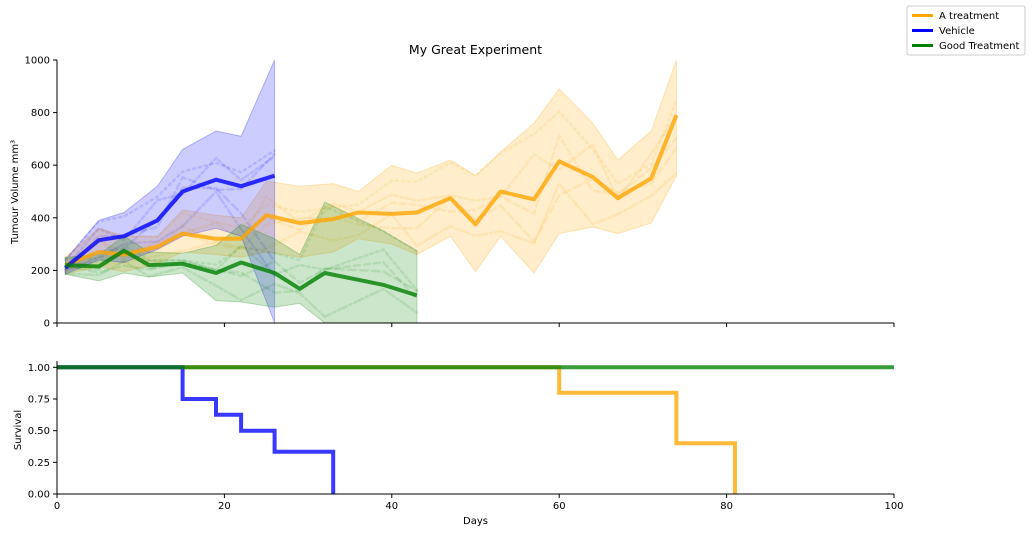 This screenshot has height=533, width=1032. What do you see at coordinates (39, 368) in the screenshot?
I see `survival-tick-label-1-00: 1.00` at bounding box center [39, 368].